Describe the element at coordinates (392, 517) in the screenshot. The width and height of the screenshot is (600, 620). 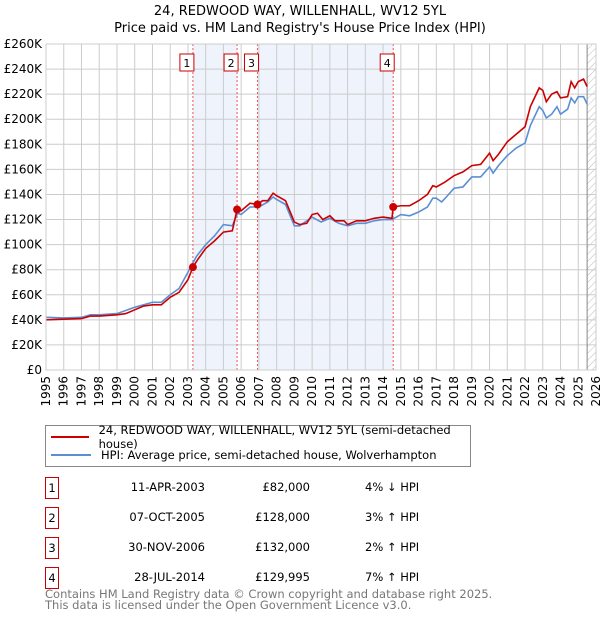
I see `sale-hpi-diff: 3% ↑ HPI` at that location.